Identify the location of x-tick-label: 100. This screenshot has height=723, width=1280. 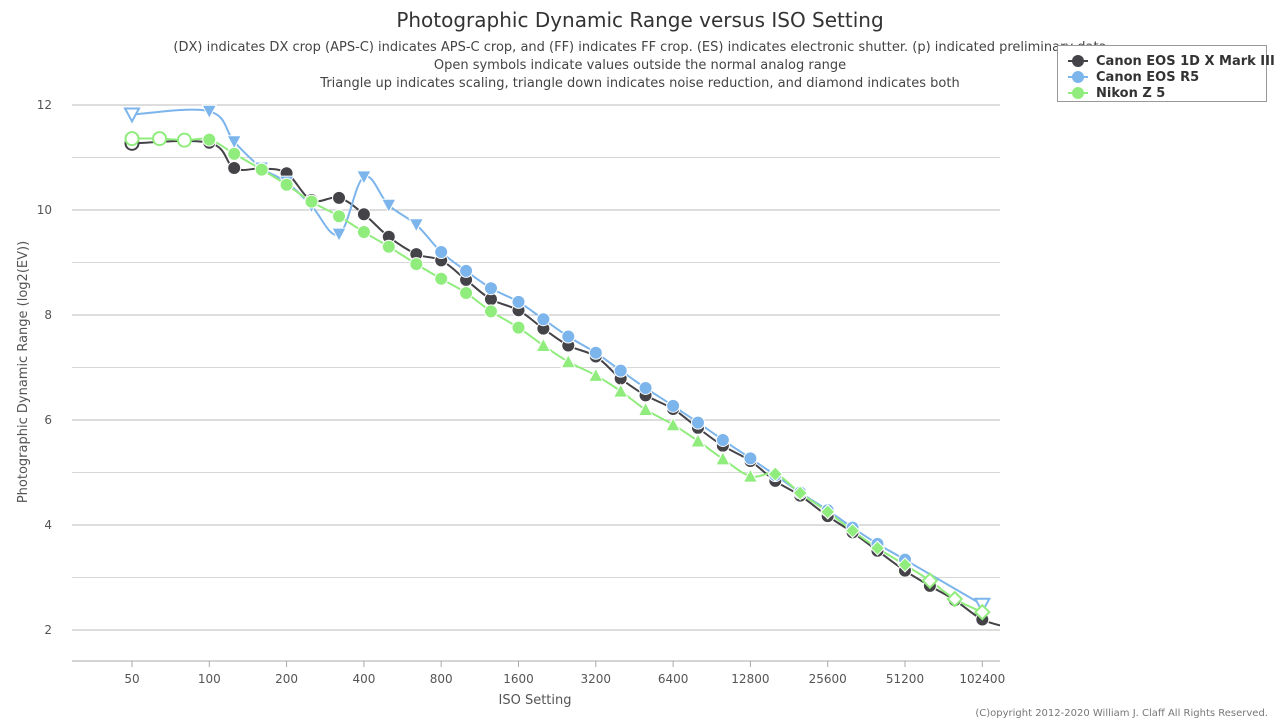
(209, 679).